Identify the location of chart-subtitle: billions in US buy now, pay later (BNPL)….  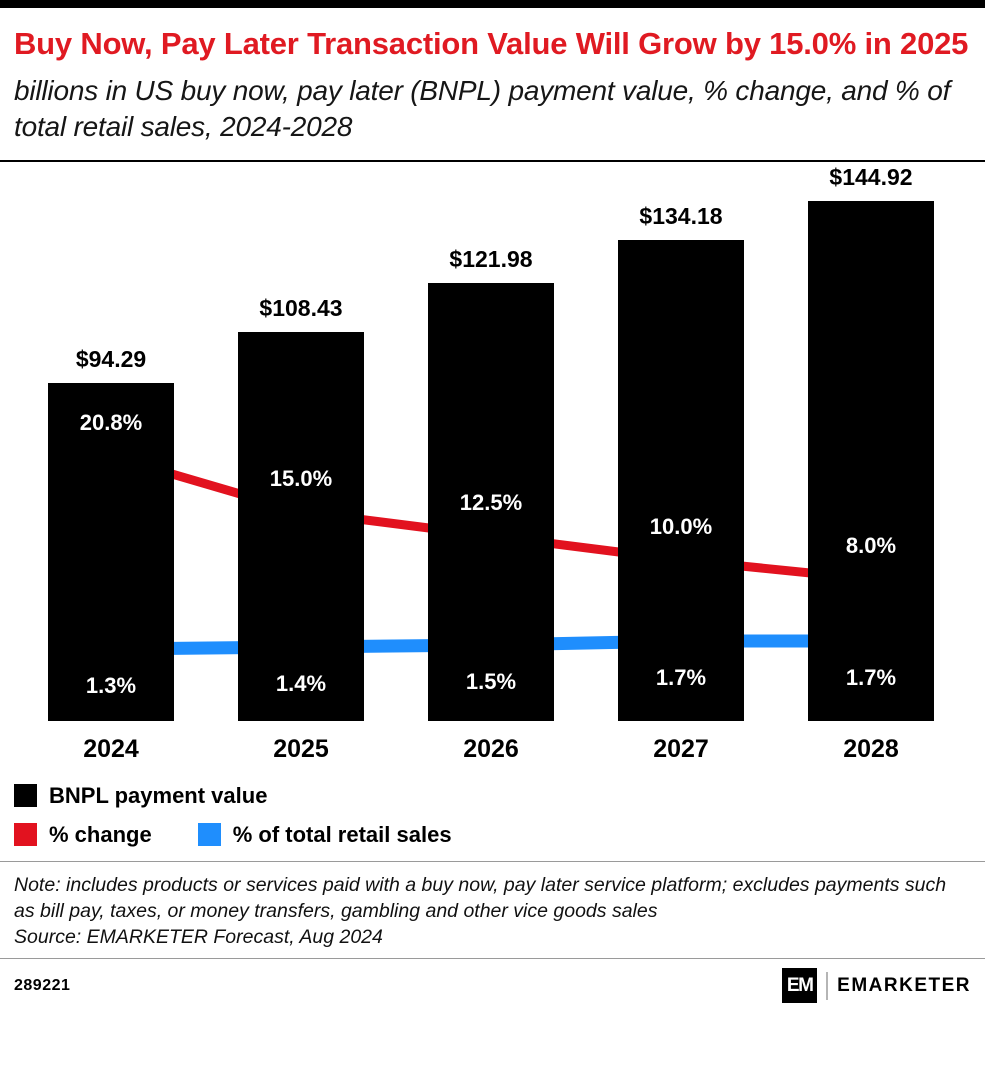
(482, 109).